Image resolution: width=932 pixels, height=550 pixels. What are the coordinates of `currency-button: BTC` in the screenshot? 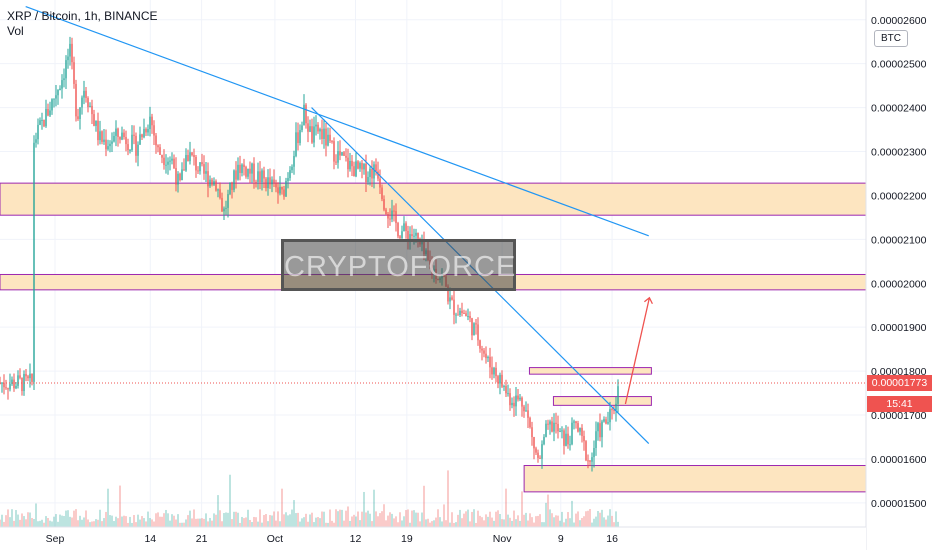 It's located at (891, 38).